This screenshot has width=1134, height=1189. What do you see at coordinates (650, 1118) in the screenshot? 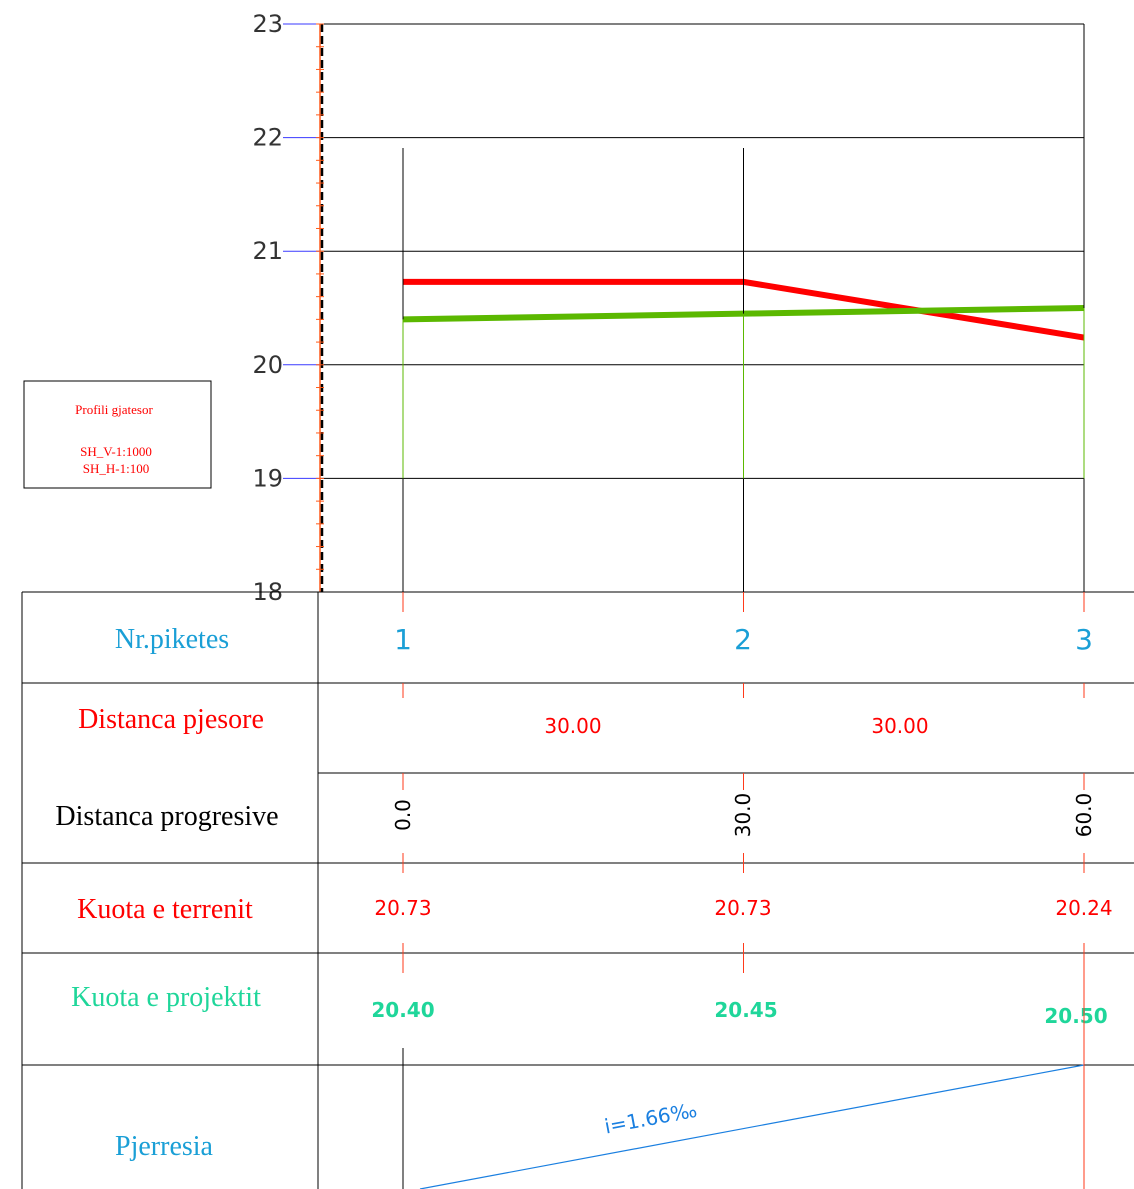
I see `slope-label: i=1.66‰` at bounding box center [650, 1118].